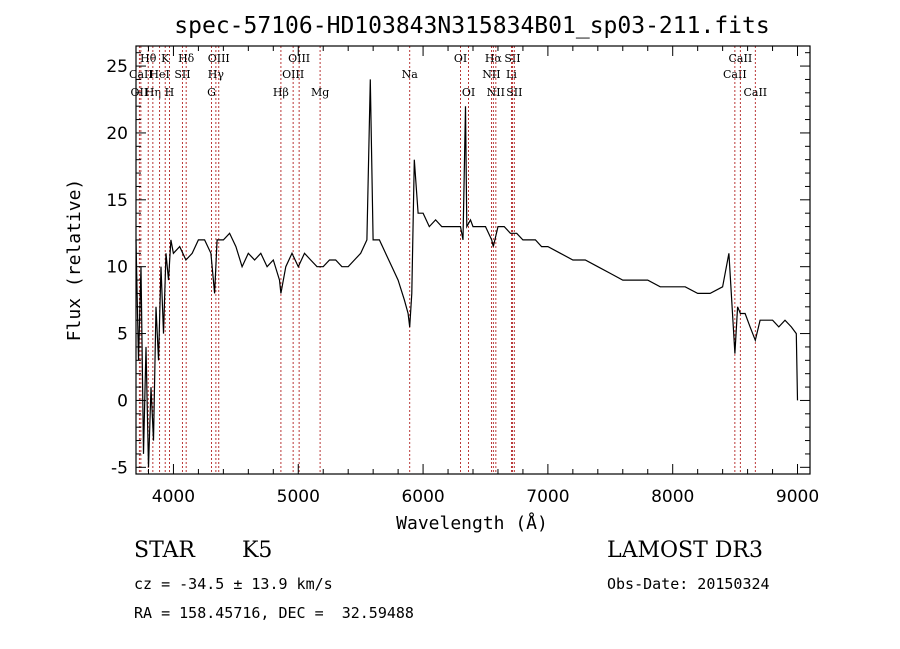  I want to click on x-tick-label: 8000, so click(672, 497).